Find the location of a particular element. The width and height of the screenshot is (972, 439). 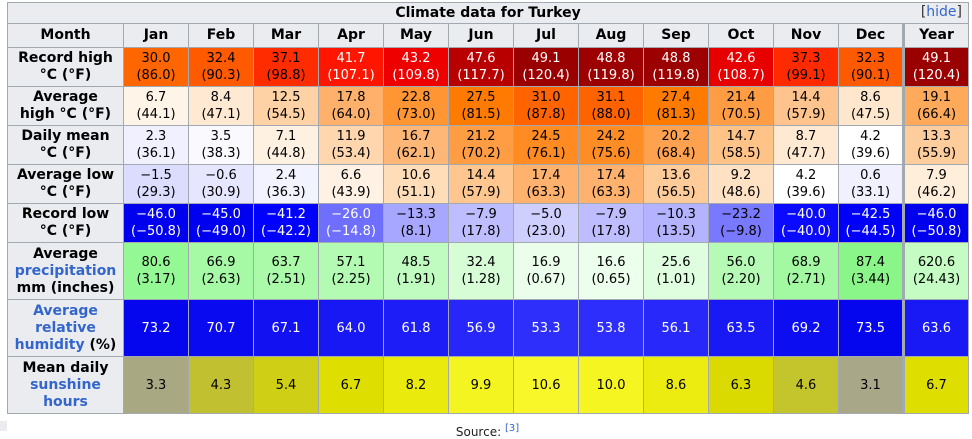

row-label: Record low °C (°F) is located at coordinates (65, 223).